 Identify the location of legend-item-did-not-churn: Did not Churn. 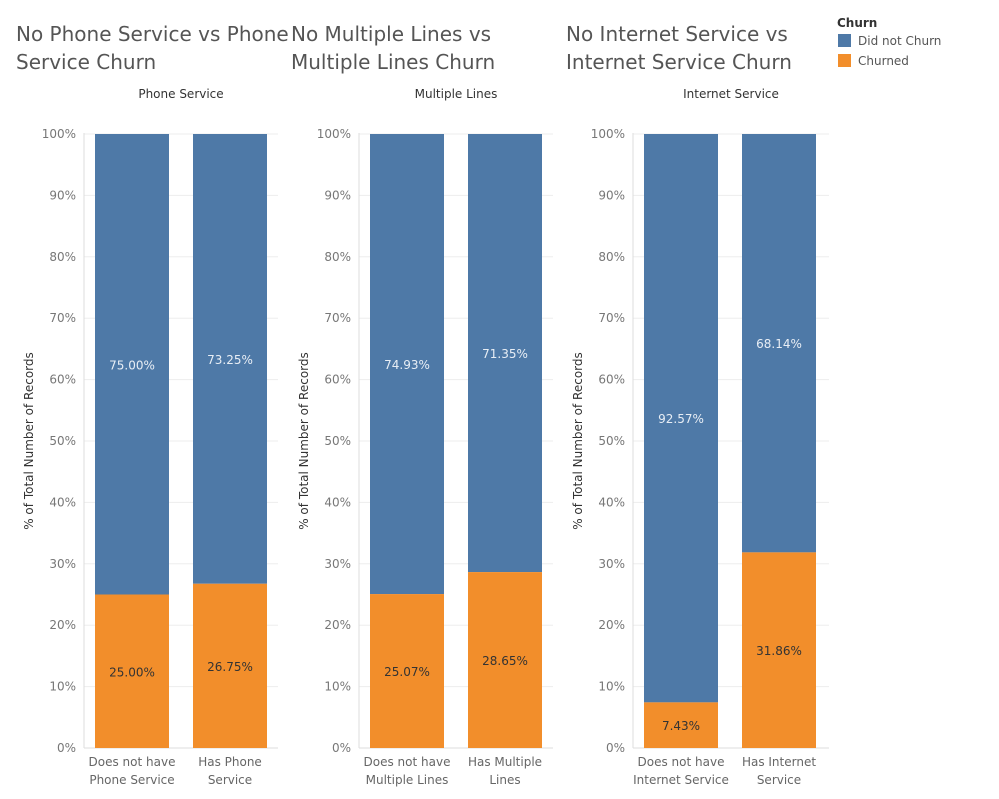
(889, 41).